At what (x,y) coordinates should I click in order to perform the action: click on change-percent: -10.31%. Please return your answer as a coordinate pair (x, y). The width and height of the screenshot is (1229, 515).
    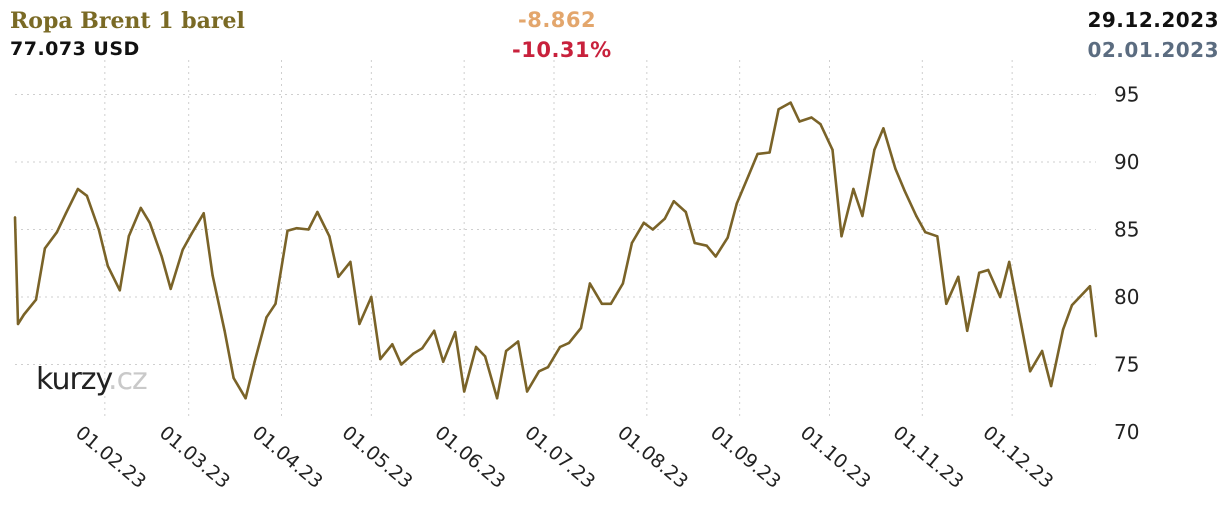
    Looking at the image, I should click on (562, 50).